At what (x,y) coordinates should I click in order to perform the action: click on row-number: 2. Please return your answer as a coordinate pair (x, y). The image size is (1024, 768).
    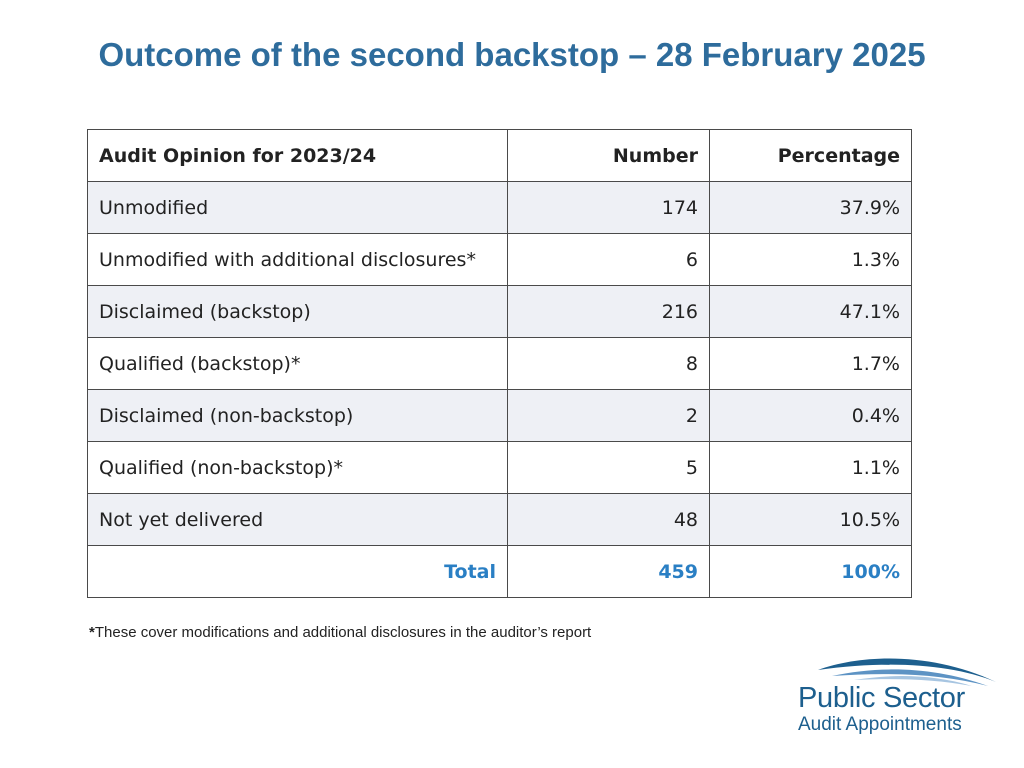
    Looking at the image, I should click on (608, 415).